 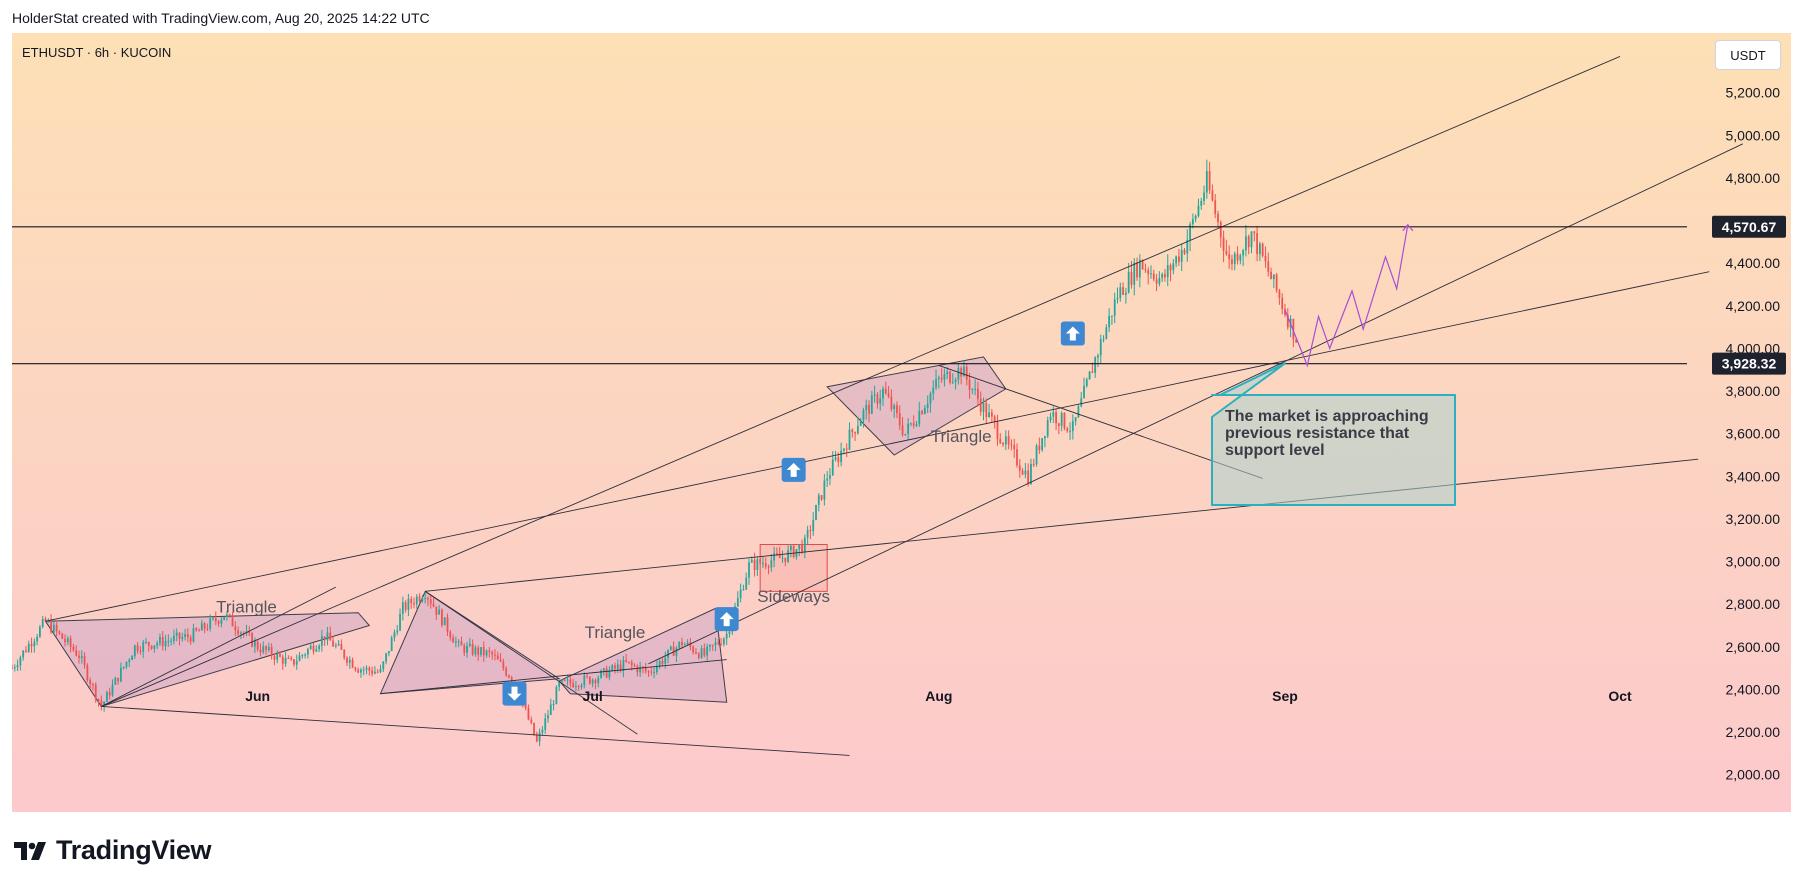 What do you see at coordinates (97, 52) in the screenshot?
I see `symbol-info: ETHUSDT · 6h · KUCOIN` at bounding box center [97, 52].